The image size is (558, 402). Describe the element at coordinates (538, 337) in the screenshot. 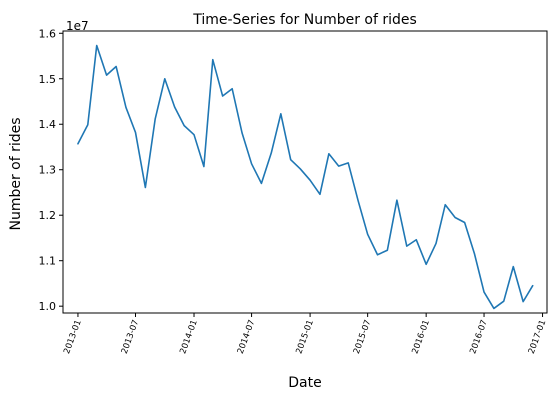

I see `x-tick-label: 2017-01` at that location.